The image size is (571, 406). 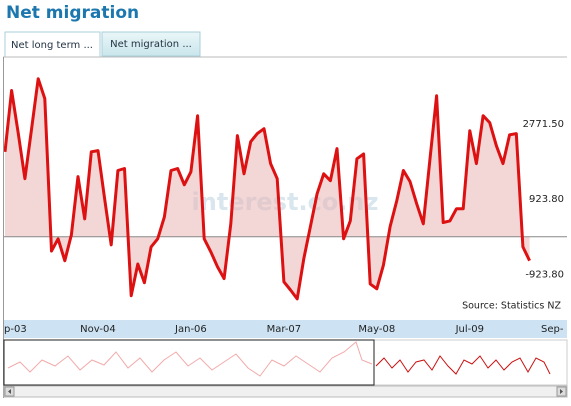 What do you see at coordinates (544, 274) in the screenshot?
I see `y-tick-label: -923.80` at bounding box center [544, 274].